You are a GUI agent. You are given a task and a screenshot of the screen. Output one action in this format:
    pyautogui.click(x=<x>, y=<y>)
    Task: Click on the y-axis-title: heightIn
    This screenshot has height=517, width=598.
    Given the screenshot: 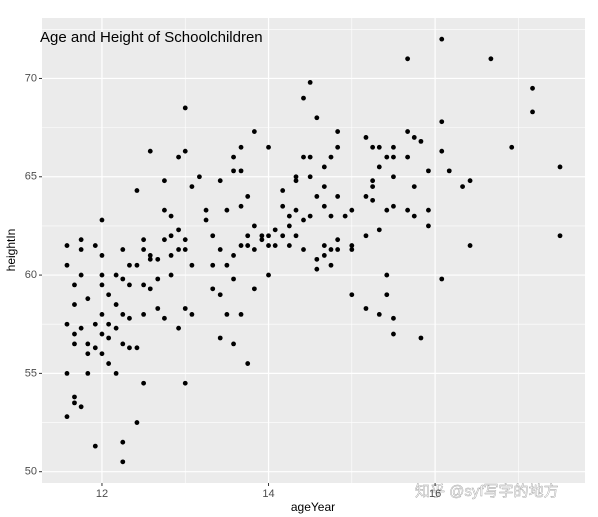 What is the action you would take?
    pyautogui.click(x=11, y=250)
    